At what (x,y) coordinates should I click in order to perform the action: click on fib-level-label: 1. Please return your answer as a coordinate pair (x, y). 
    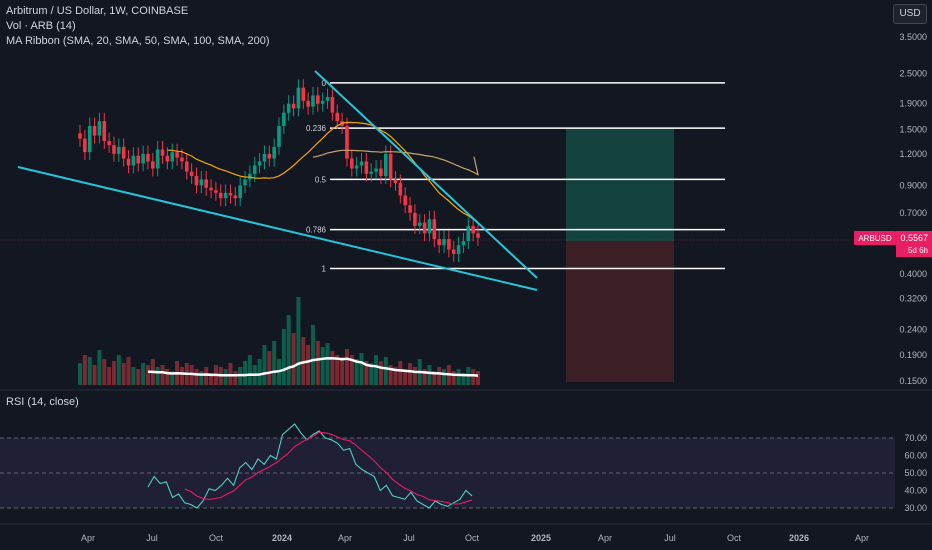
    Looking at the image, I should click on (324, 269).